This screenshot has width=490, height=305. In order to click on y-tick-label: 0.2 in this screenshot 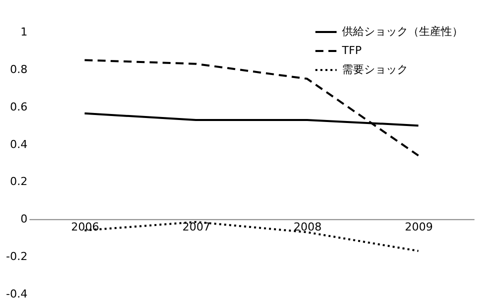, I will do `click(19, 181)`.